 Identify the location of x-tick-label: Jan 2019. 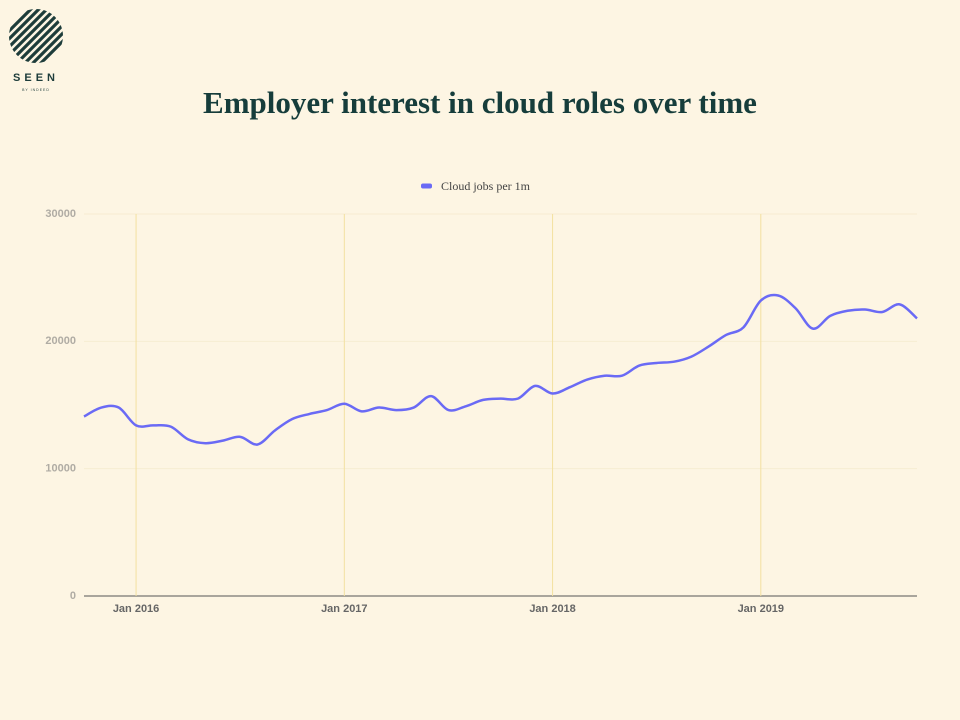
(761, 609).